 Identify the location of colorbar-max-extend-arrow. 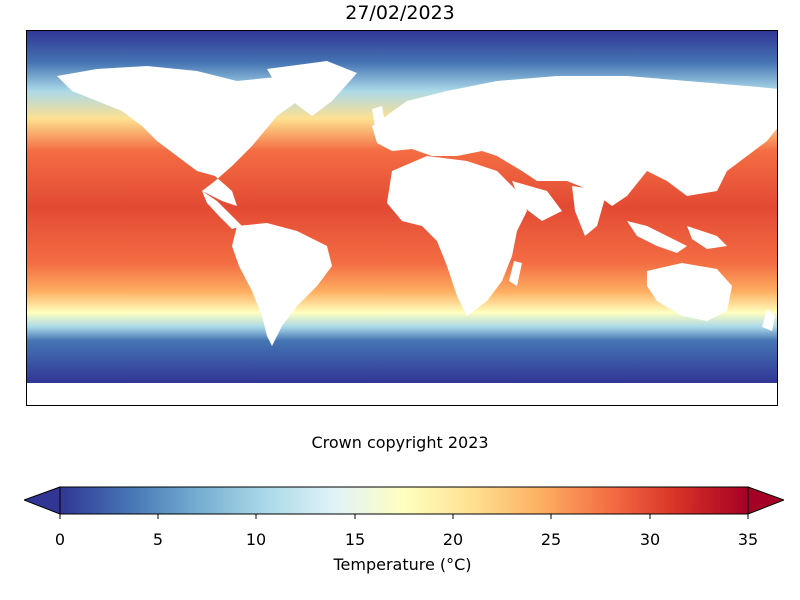
(765, 500).